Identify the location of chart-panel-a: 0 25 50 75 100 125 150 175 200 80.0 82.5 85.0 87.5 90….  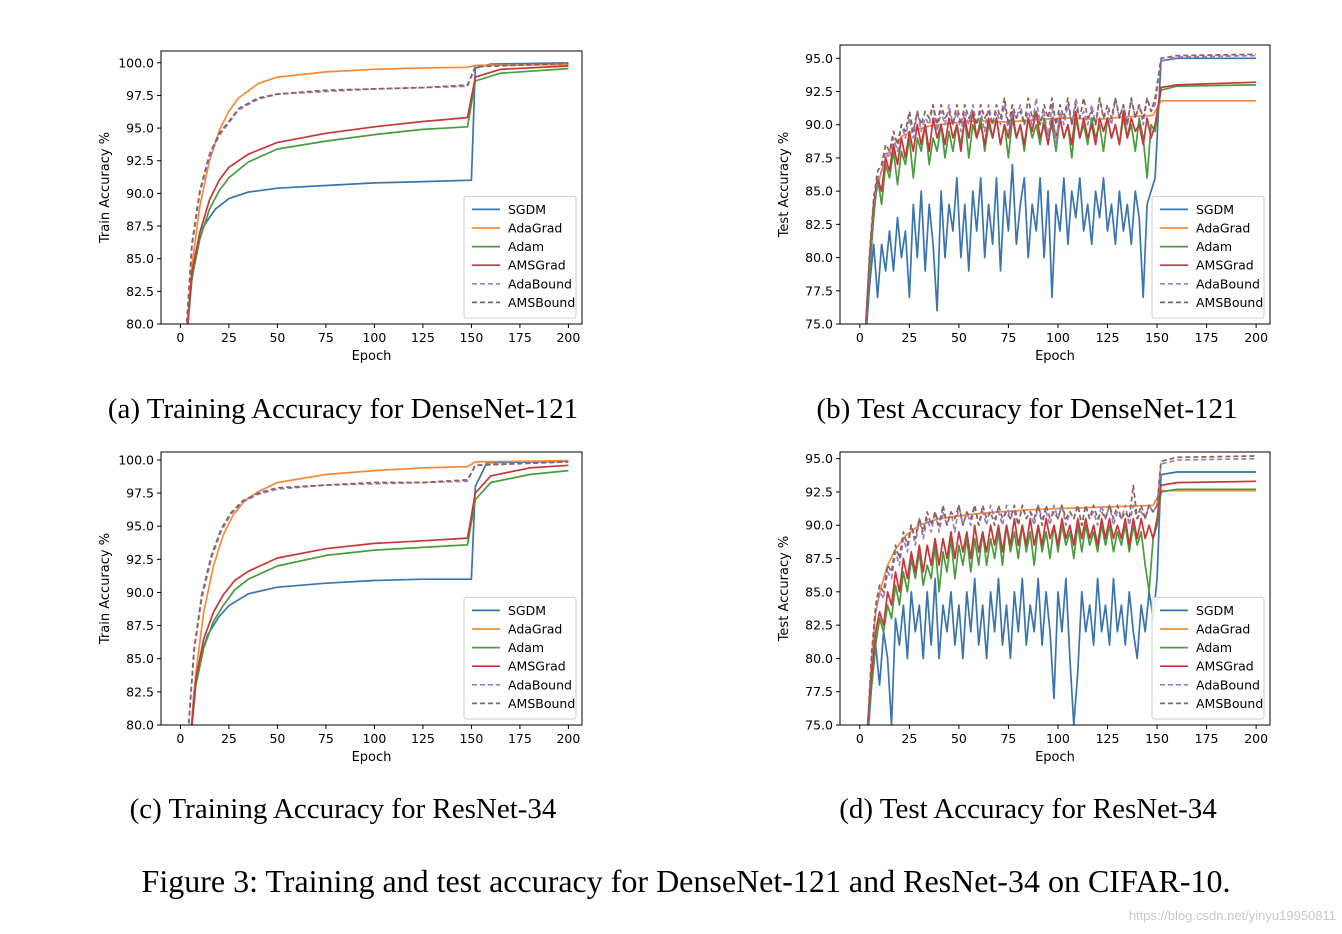
(340, 207).